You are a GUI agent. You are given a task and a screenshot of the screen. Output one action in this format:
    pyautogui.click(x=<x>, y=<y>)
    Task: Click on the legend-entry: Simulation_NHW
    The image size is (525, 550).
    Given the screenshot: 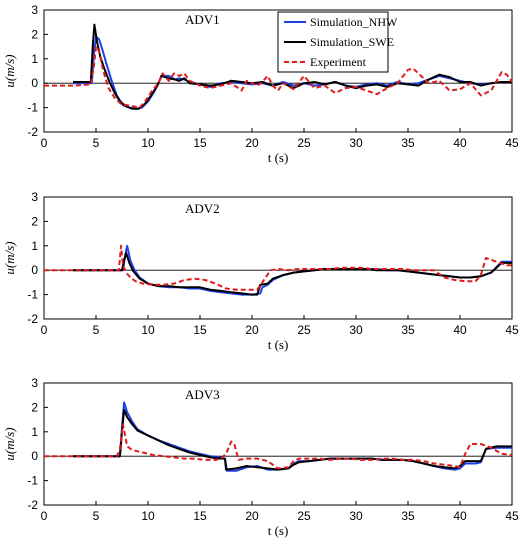 What is the action you would take?
    pyautogui.click(x=354, y=22)
    